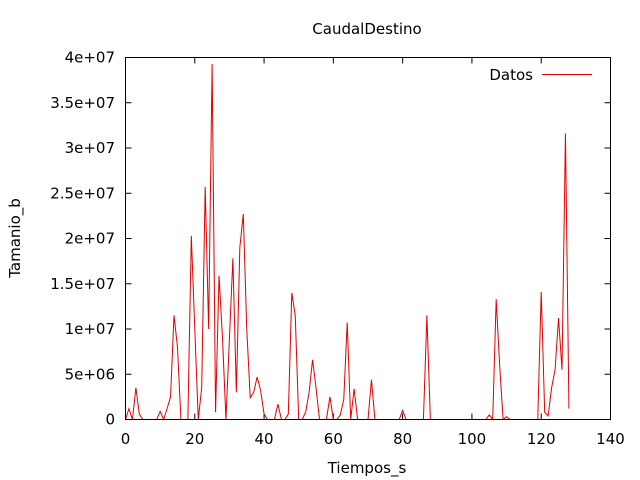 This screenshot has height=480, width=640. I want to click on x-tick-label: 60, so click(333, 439).